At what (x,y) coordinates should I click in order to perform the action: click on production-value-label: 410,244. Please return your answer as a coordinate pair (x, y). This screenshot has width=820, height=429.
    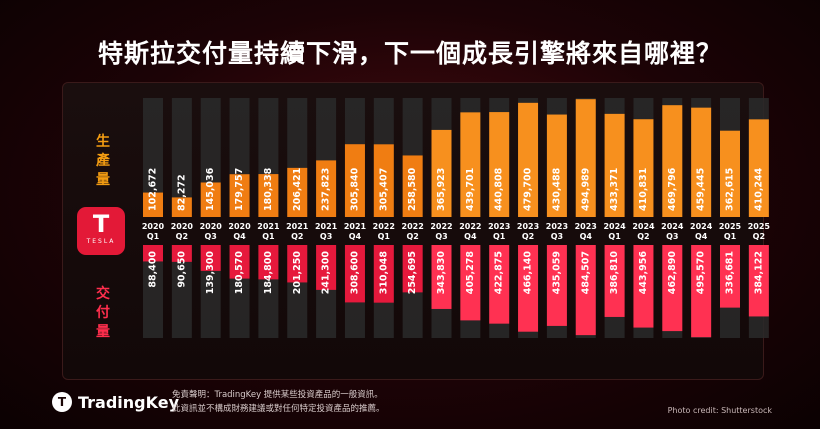
    Looking at the image, I should click on (758, 189).